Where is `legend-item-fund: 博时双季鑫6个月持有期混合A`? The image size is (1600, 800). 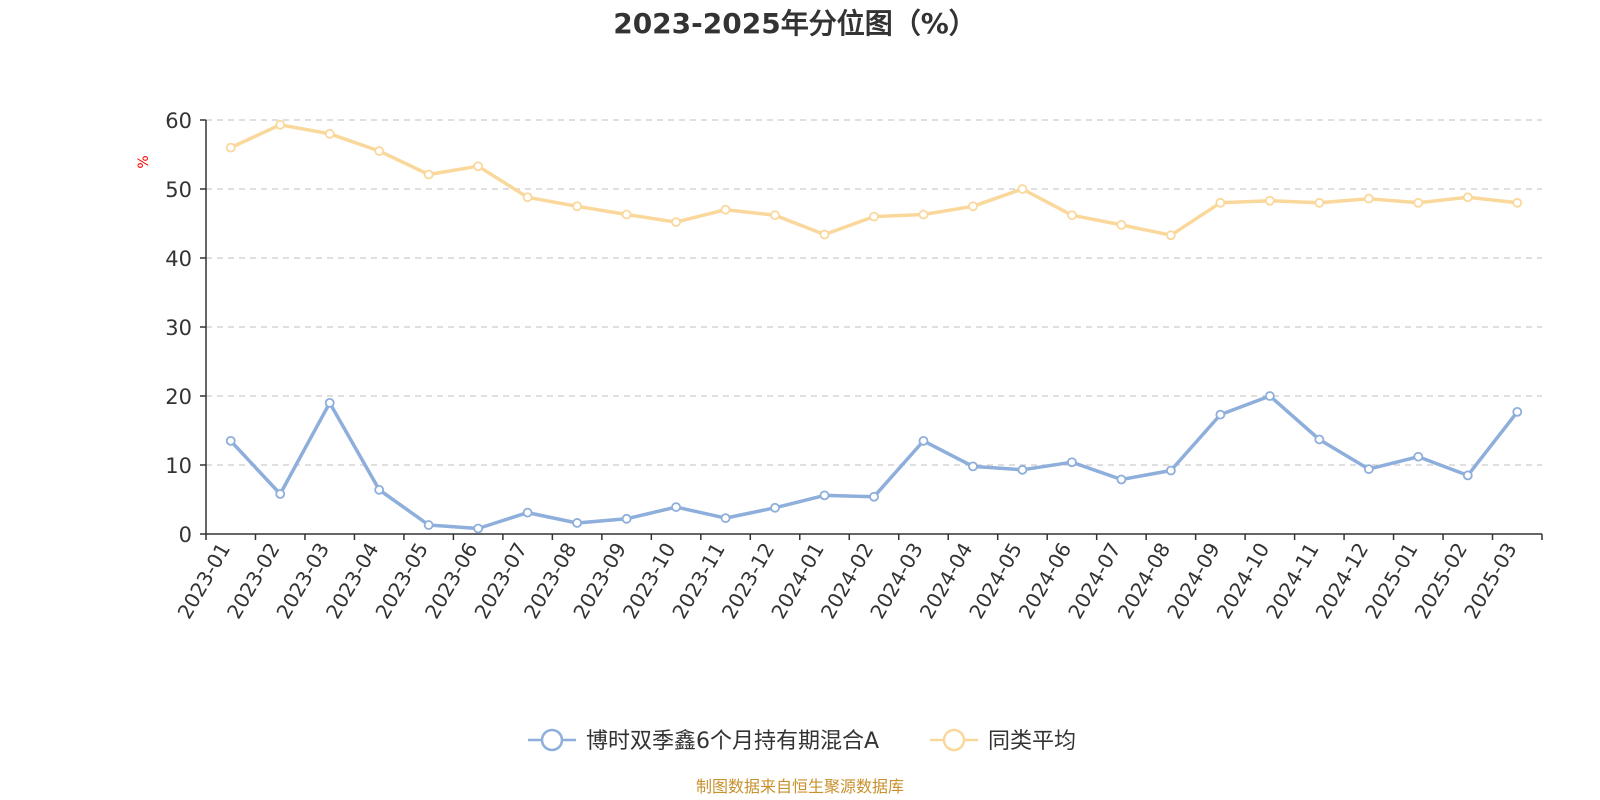
legend-item-fund: 博时双季鑫6个月持有期混合A is located at coordinates (703, 741).